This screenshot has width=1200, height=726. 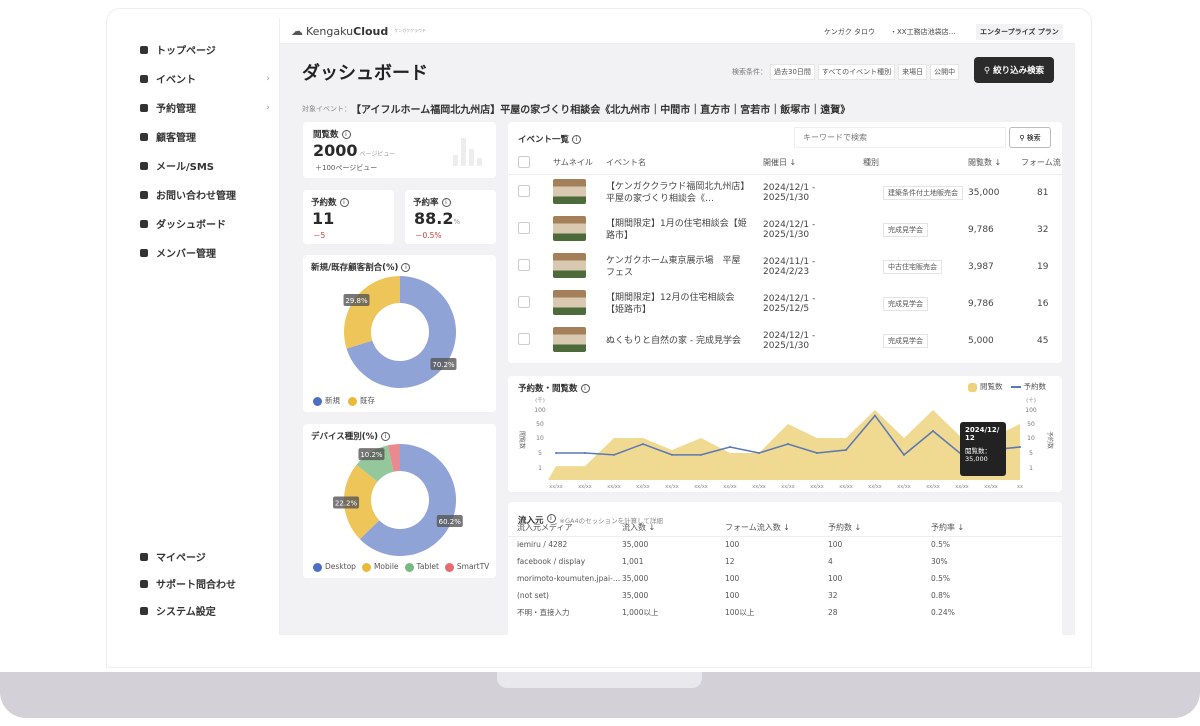 I want to click on sidebar-item-person: マイページ, so click(x=205, y=556).